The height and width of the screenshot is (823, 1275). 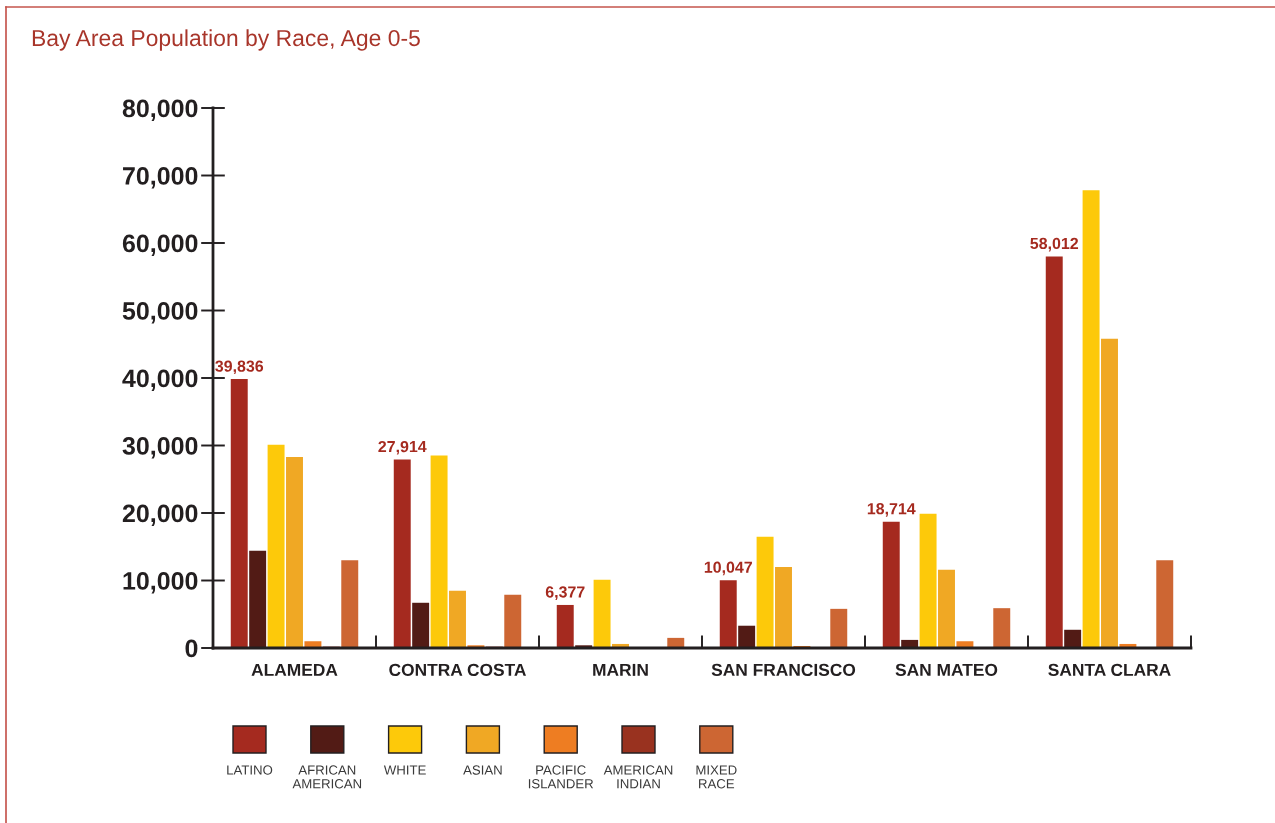 What do you see at coordinates (482, 770) in the screenshot?
I see `legend-label: ASIAN` at bounding box center [482, 770].